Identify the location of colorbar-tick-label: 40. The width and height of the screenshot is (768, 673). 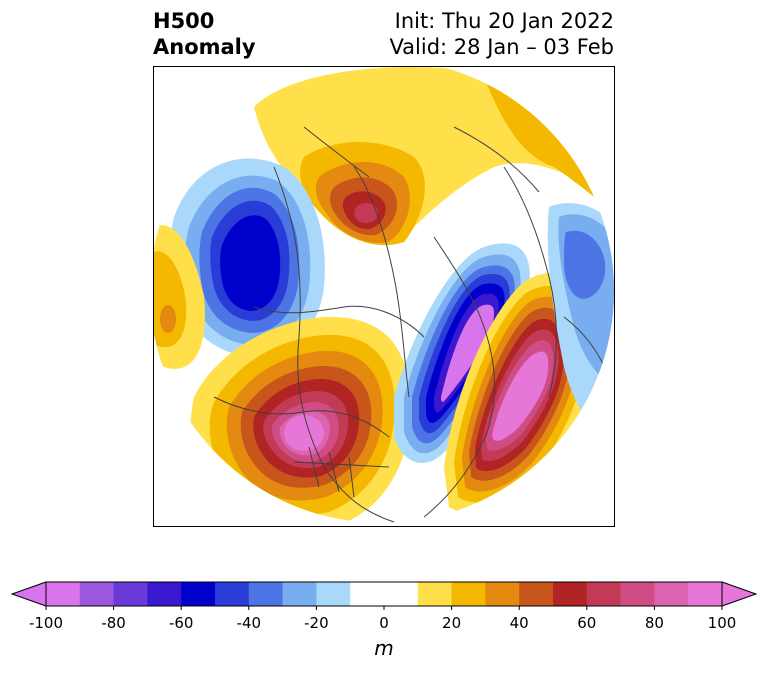
(519, 623).